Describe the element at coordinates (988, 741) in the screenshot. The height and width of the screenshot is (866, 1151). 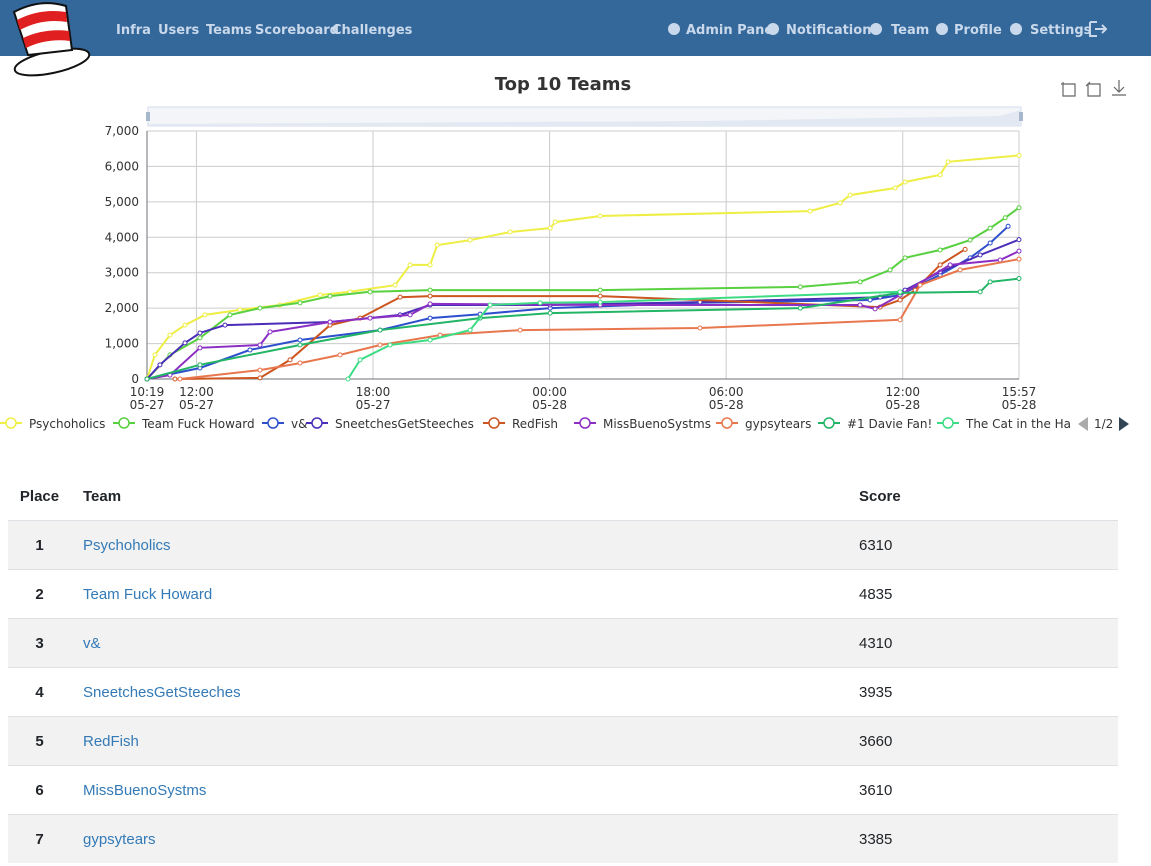
I see `table-cell: 3660` at that location.